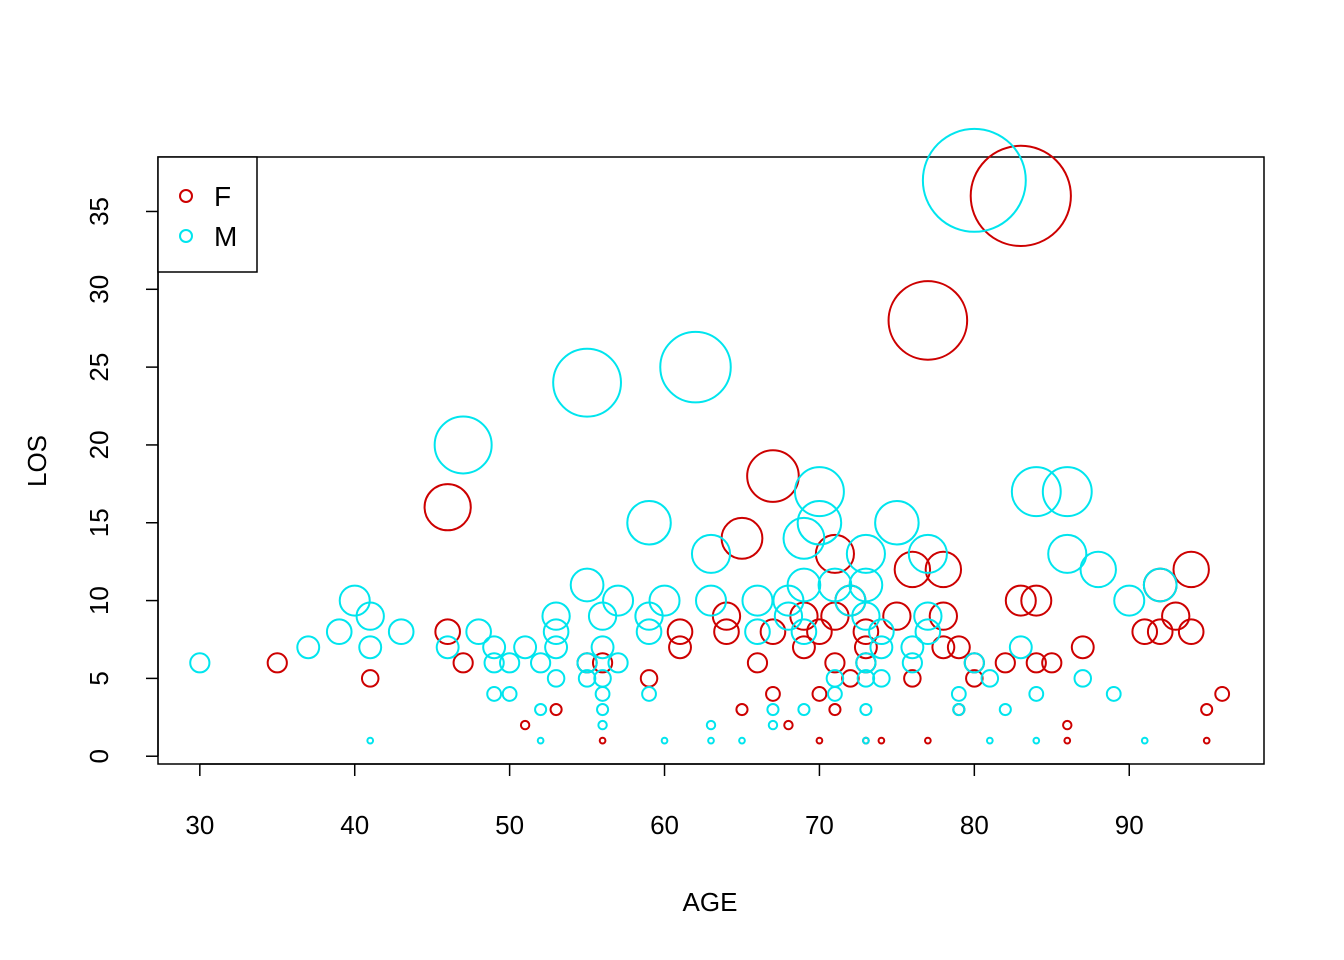 The width and height of the screenshot is (1344, 960). What do you see at coordinates (186, 196) in the screenshot?
I see `legend-marker-f` at bounding box center [186, 196].